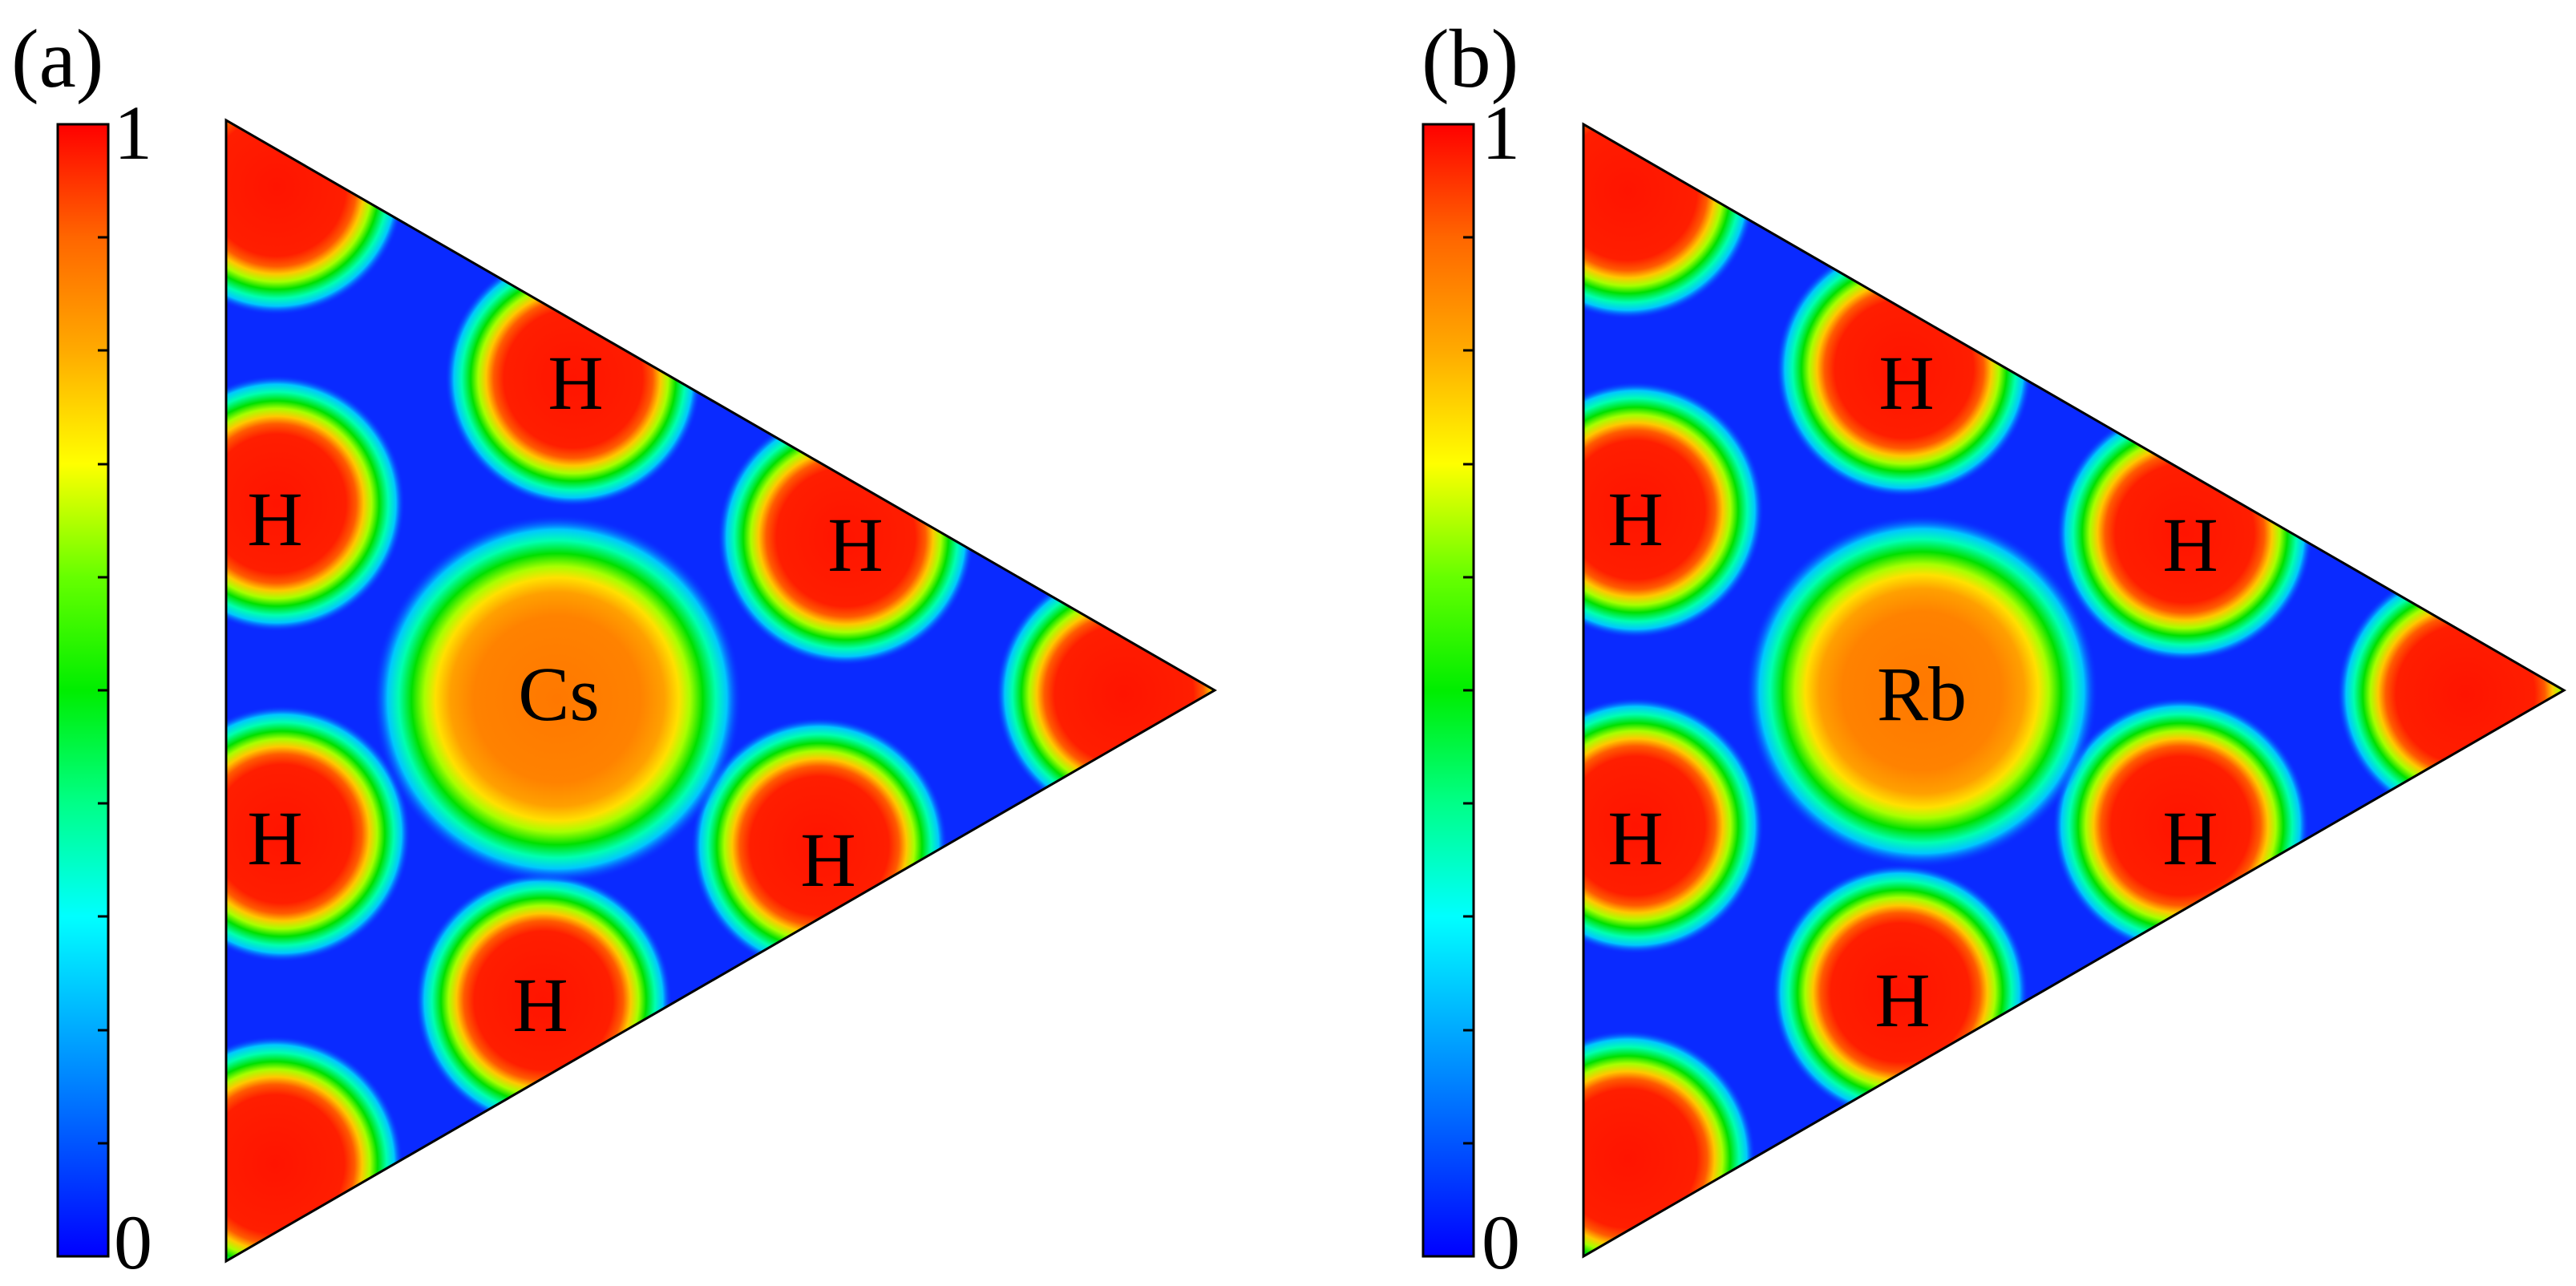 The height and width of the screenshot is (1286, 2576). I want to click on center-atom-density-a, so click(557, 699).